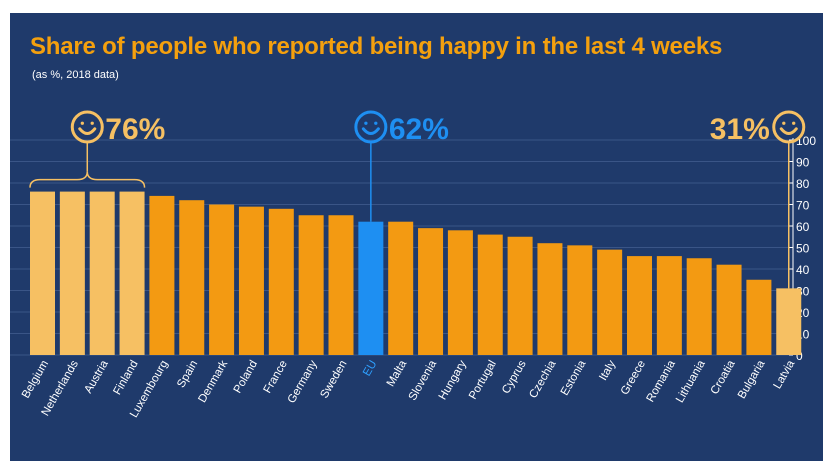 The height and width of the screenshot is (461, 833). I want to click on x-tick-label: Germany, so click(303, 381).